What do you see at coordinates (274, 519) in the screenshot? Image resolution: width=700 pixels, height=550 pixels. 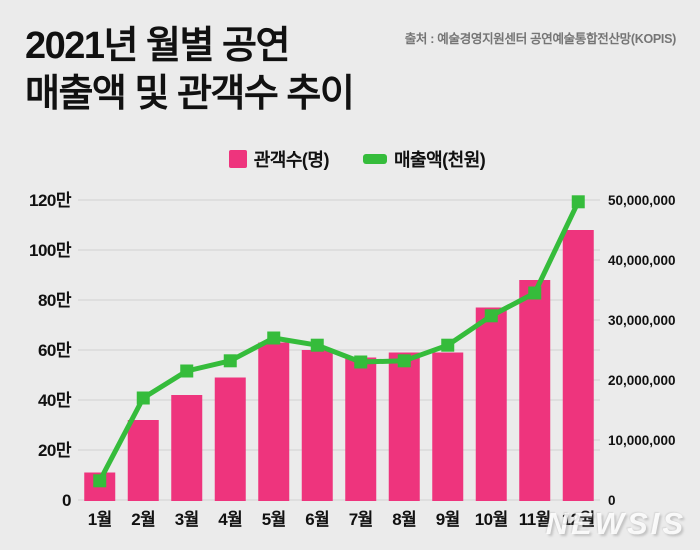 I see `x-axis-label-5월: 5월` at bounding box center [274, 519].